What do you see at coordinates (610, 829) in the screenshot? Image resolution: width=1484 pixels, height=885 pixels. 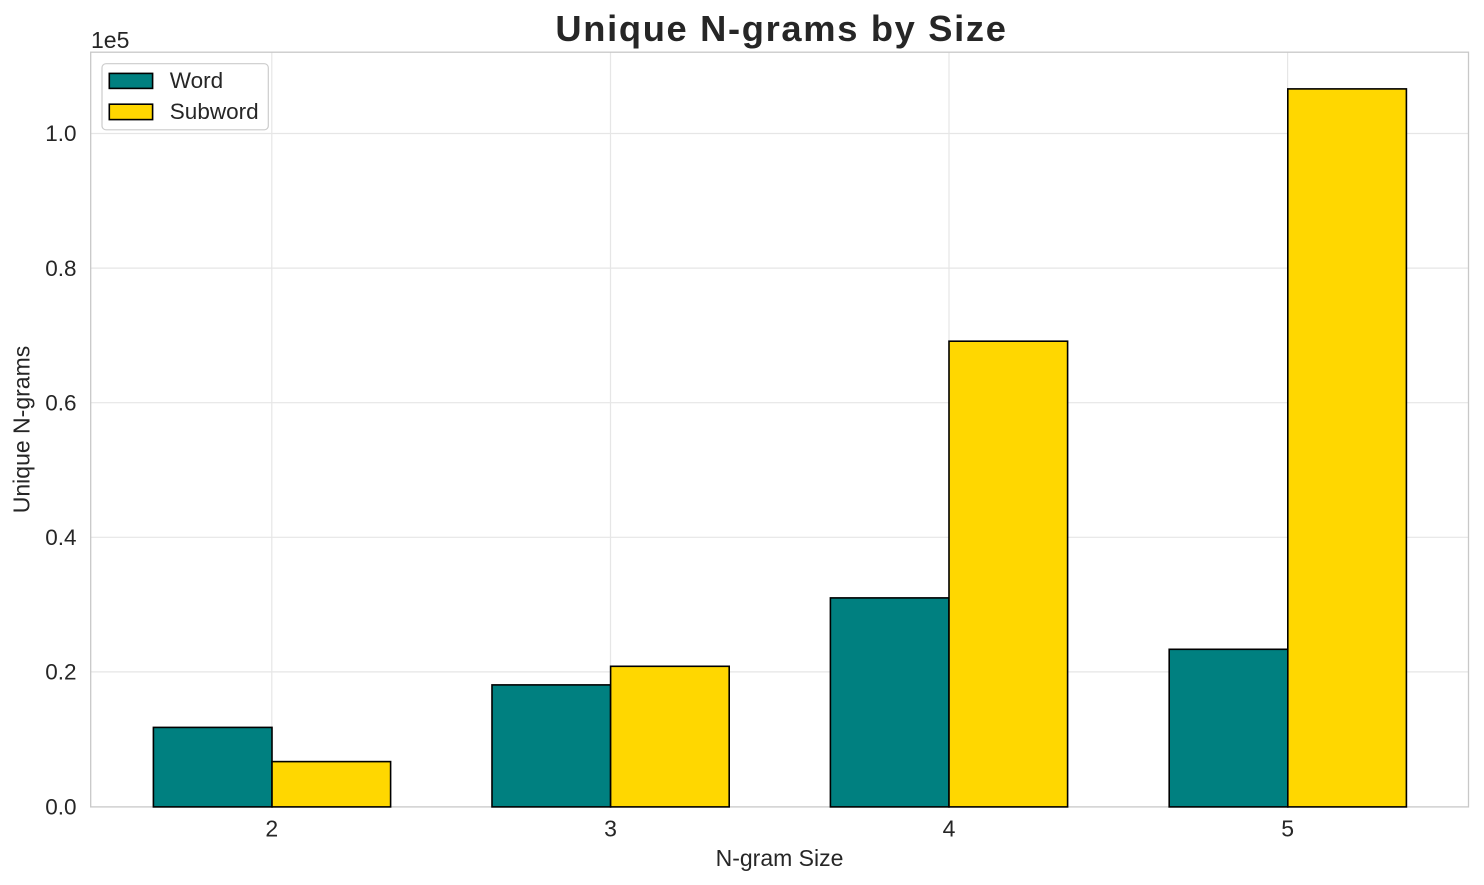 I see `svg-text: 3` at bounding box center [610, 829].